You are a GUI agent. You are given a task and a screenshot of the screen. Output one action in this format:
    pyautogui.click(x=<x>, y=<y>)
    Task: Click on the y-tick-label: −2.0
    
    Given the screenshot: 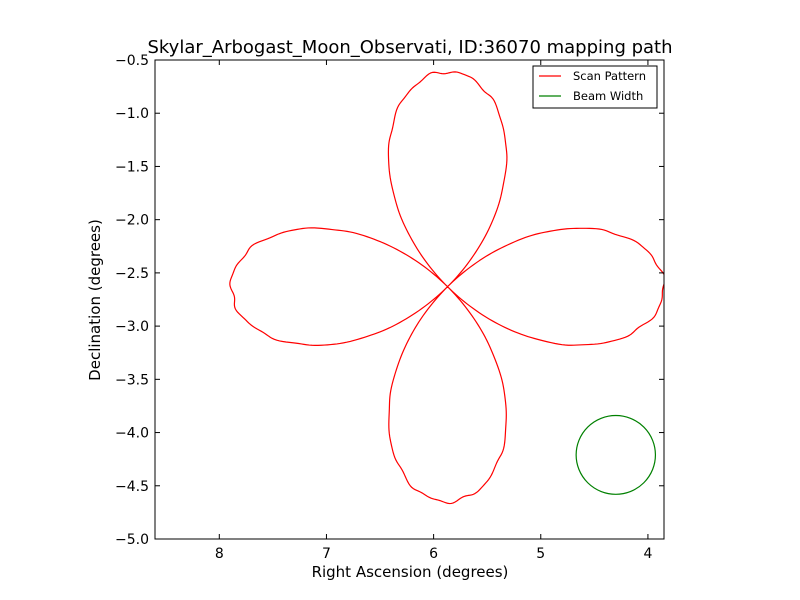 What is the action you would take?
    pyautogui.click(x=132, y=221)
    